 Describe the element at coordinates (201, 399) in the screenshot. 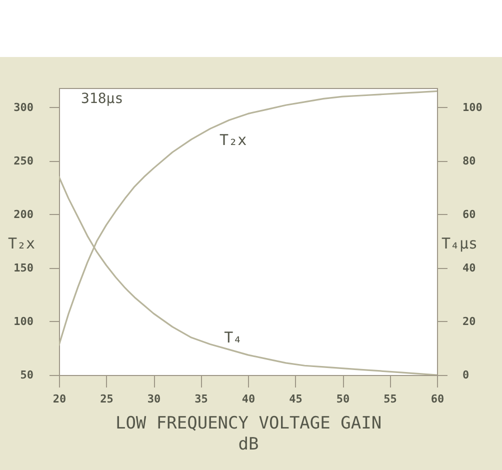

I see `x-tick-label: 35` at that location.